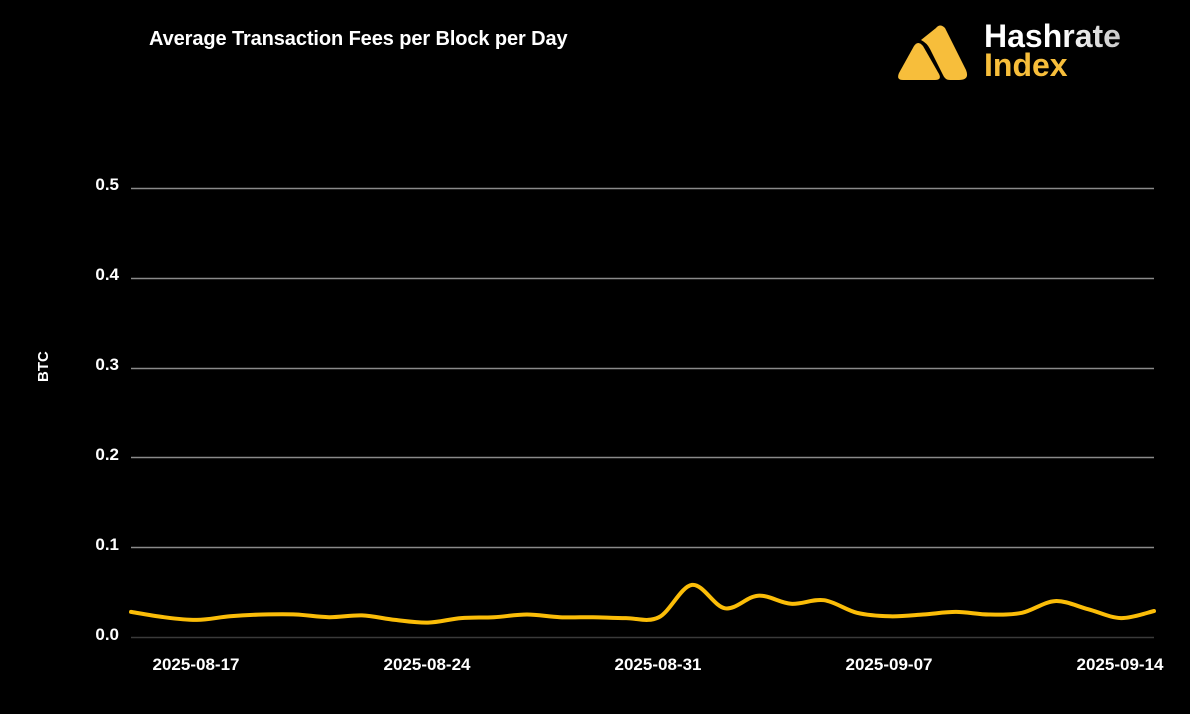 The height and width of the screenshot is (714, 1190). What do you see at coordinates (933, 52) in the screenshot?
I see `hashrate-logo-icon` at bounding box center [933, 52].